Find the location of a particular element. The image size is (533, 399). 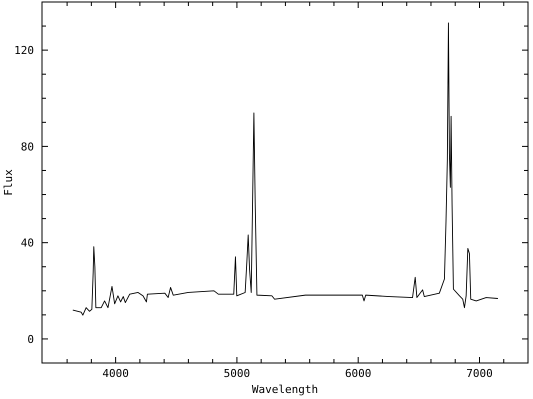

y-tick-label: 0 is located at coordinates (30, 339).